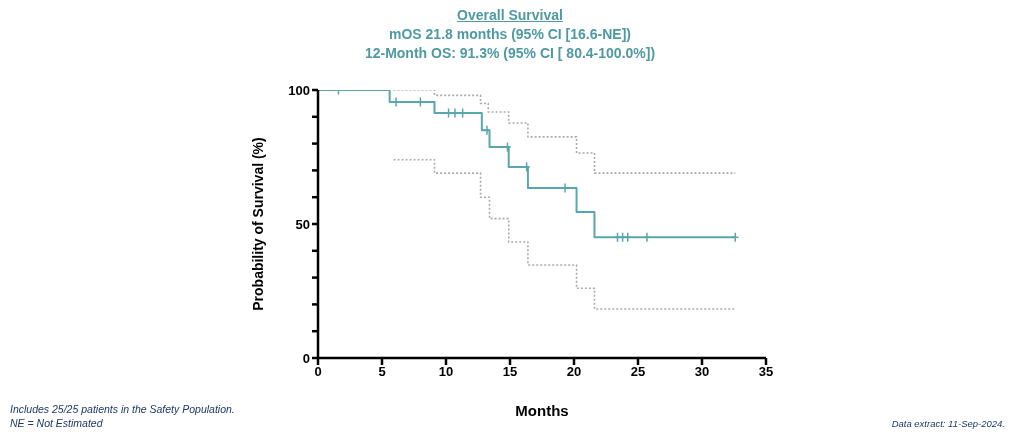  What do you see at coordinates (306, 358) in the screenshot?
I see `y-tick-label: 0` at bounding box center [306, 358].